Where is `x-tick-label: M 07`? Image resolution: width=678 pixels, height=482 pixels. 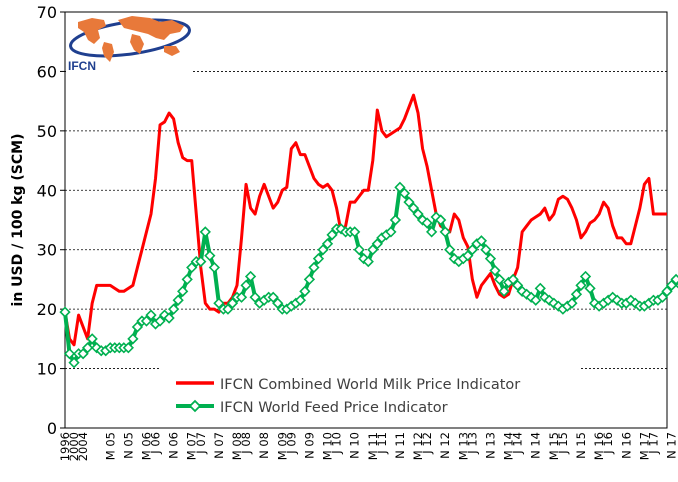 x-tick-label: M 07 is located at coordinates (192, 446).